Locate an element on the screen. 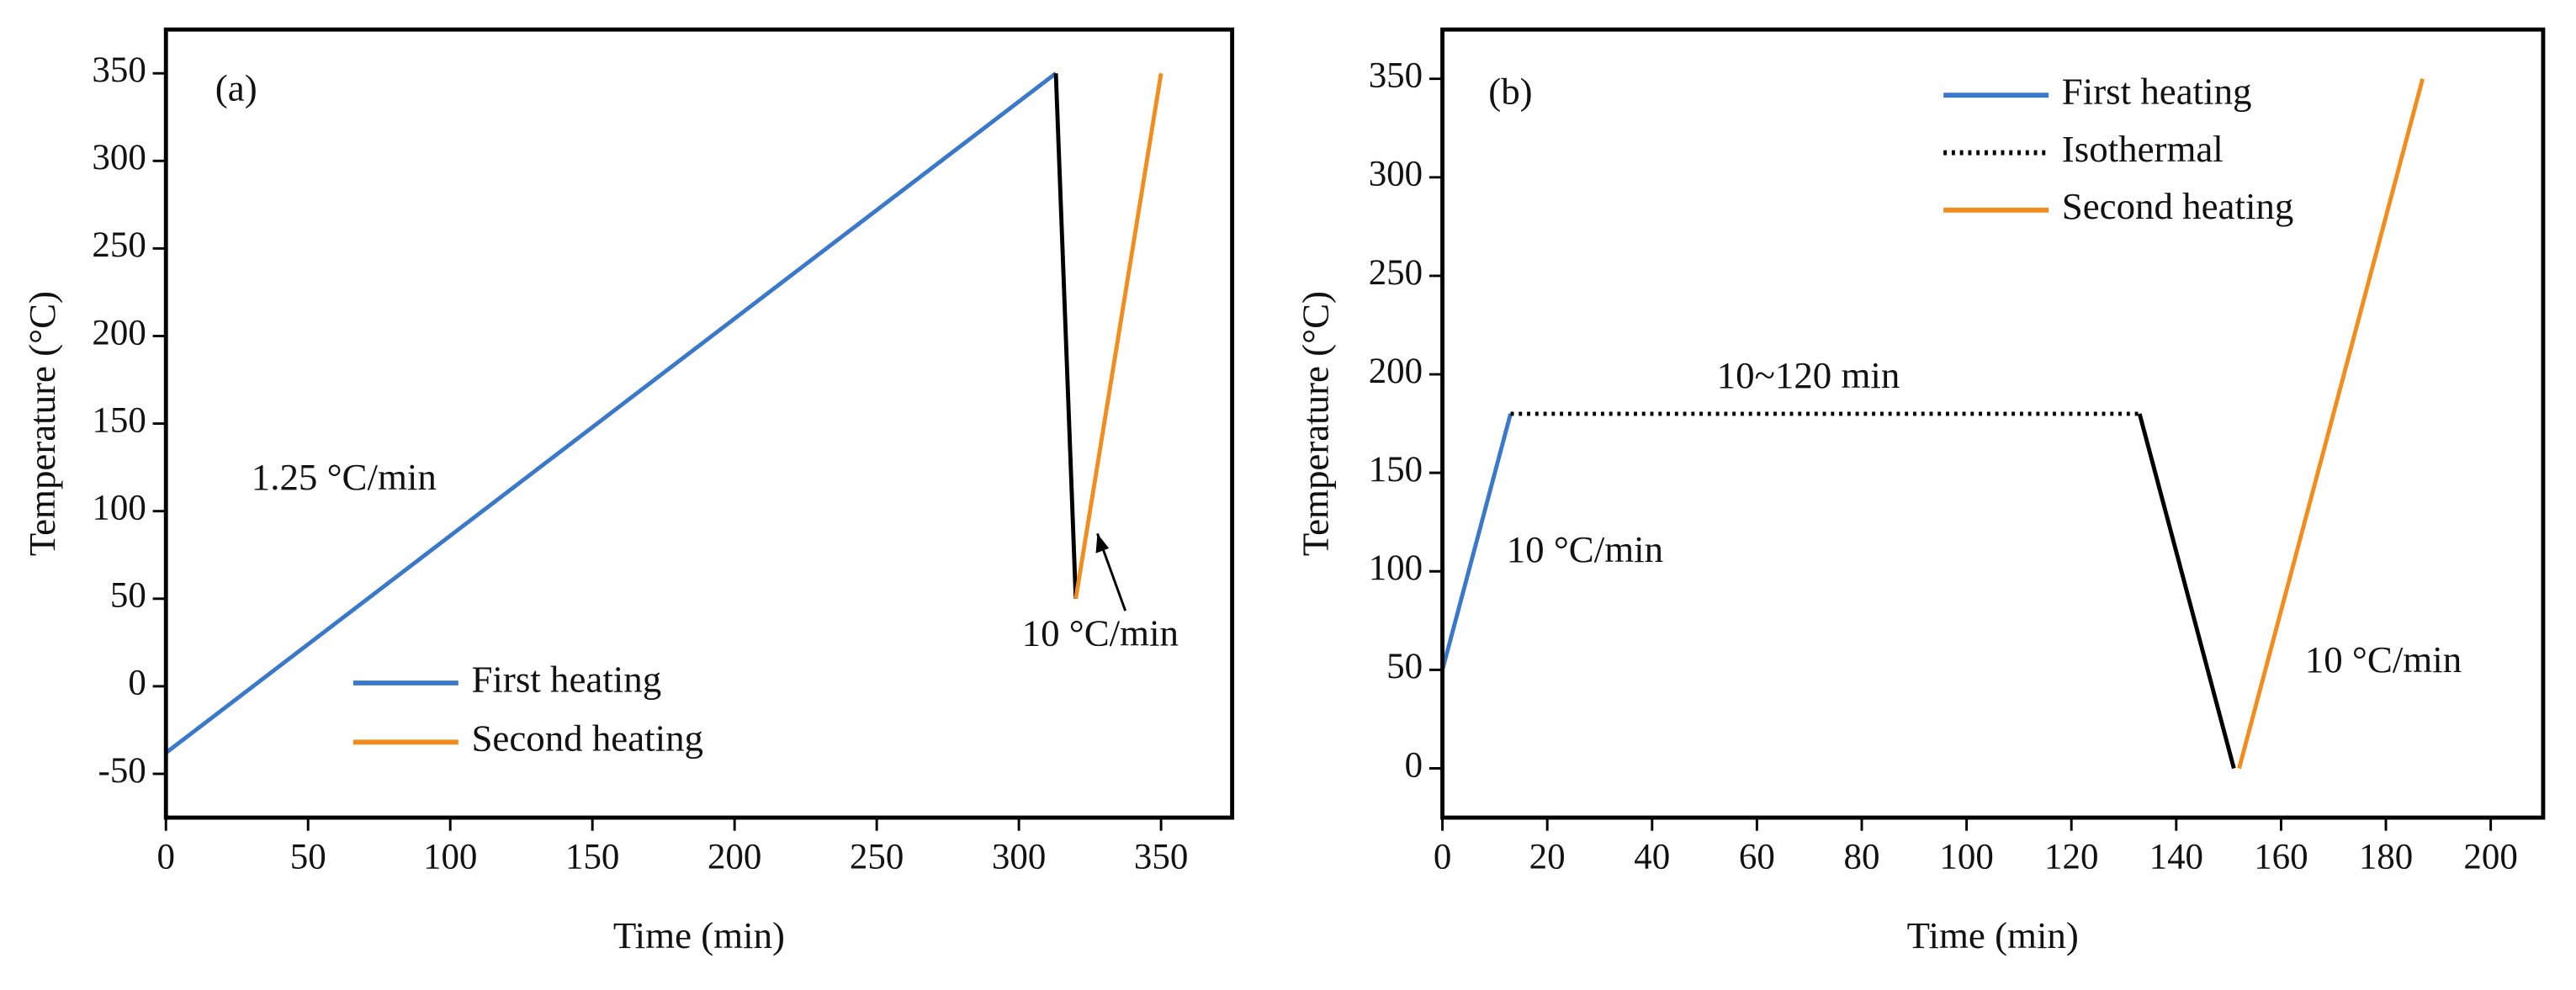  x-tick-label: 300 is located at coordinates (1019, 857).